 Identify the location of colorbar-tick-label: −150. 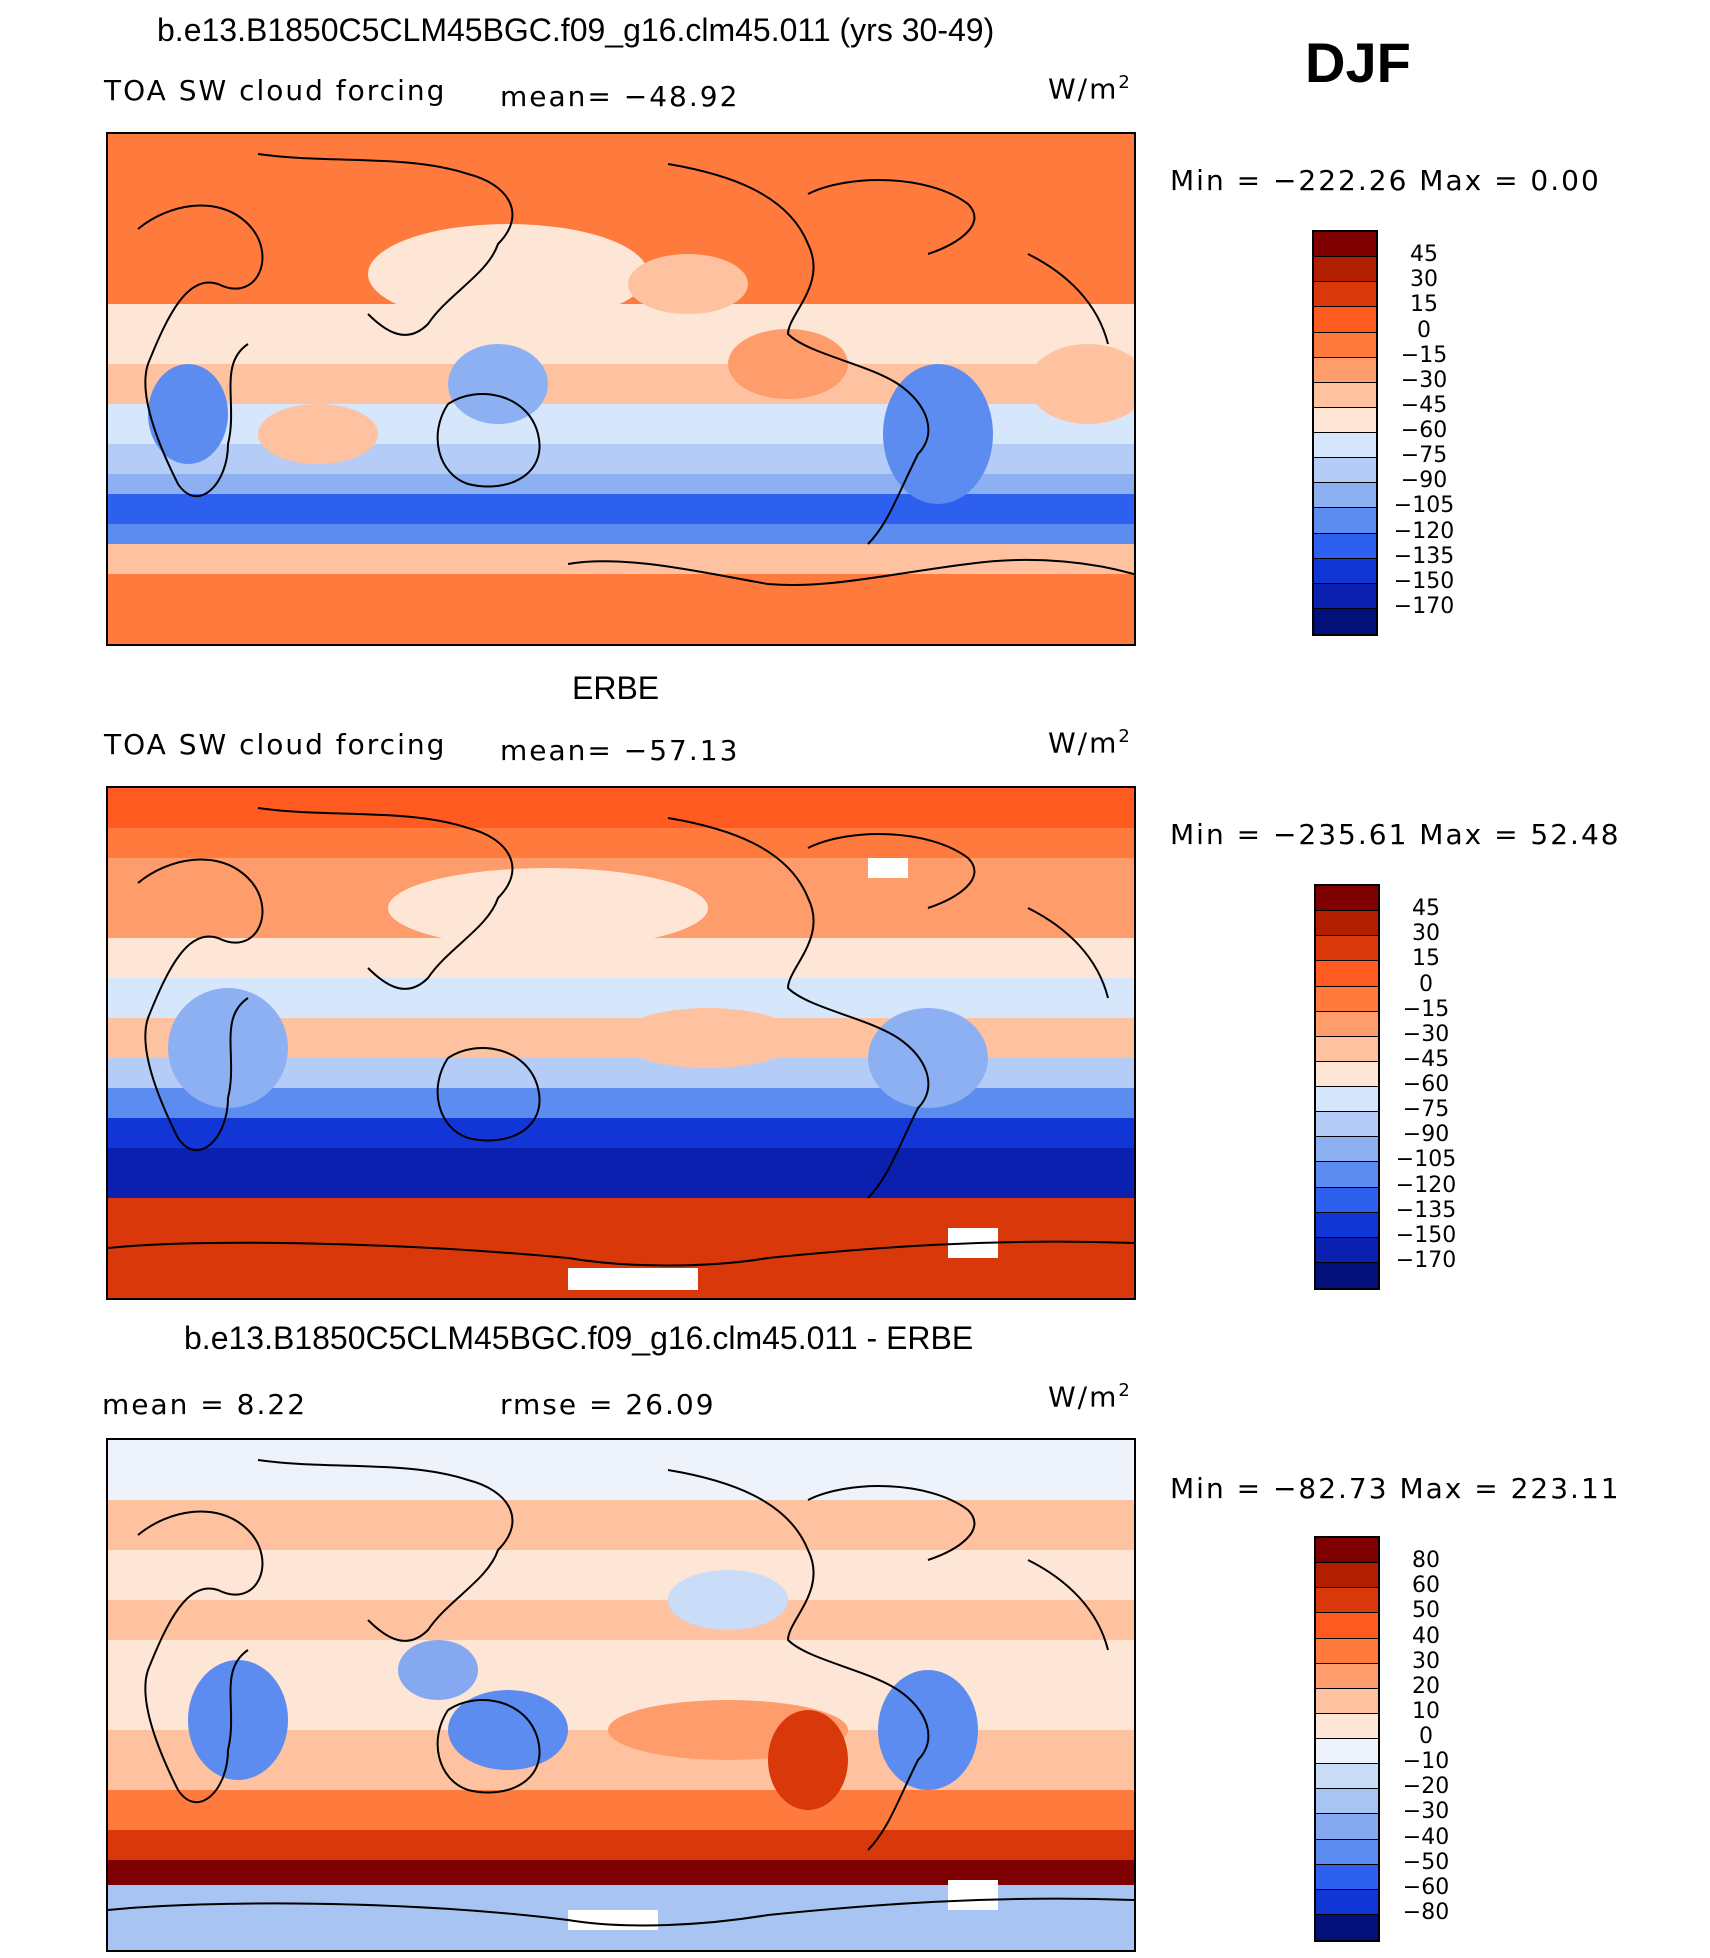
(1424, 581).